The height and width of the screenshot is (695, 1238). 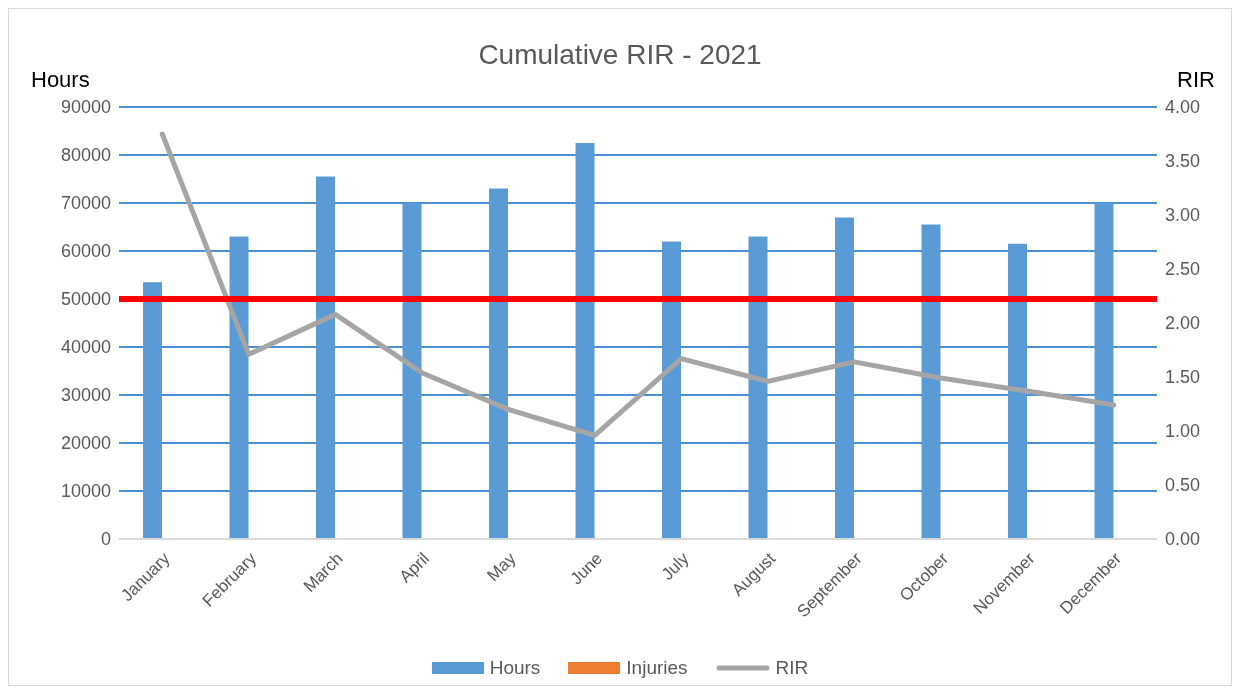 What do you see at coordinates (85, 203) in the screenshot?
I see `y-tick-label: 70000` at bounding box center [85, 203].